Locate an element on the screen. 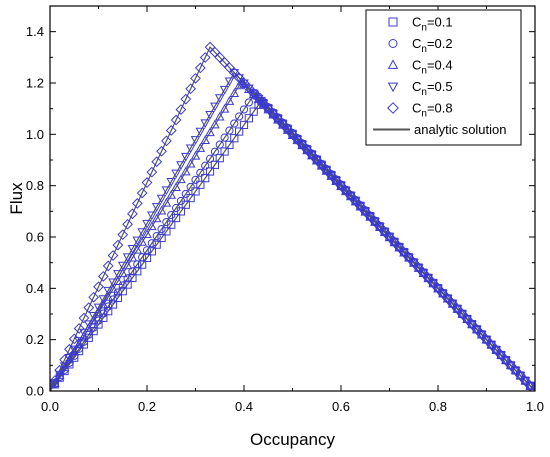 The image size is (550, 457). x-tick-label: 0.8 is located at coordinates (438, 406).